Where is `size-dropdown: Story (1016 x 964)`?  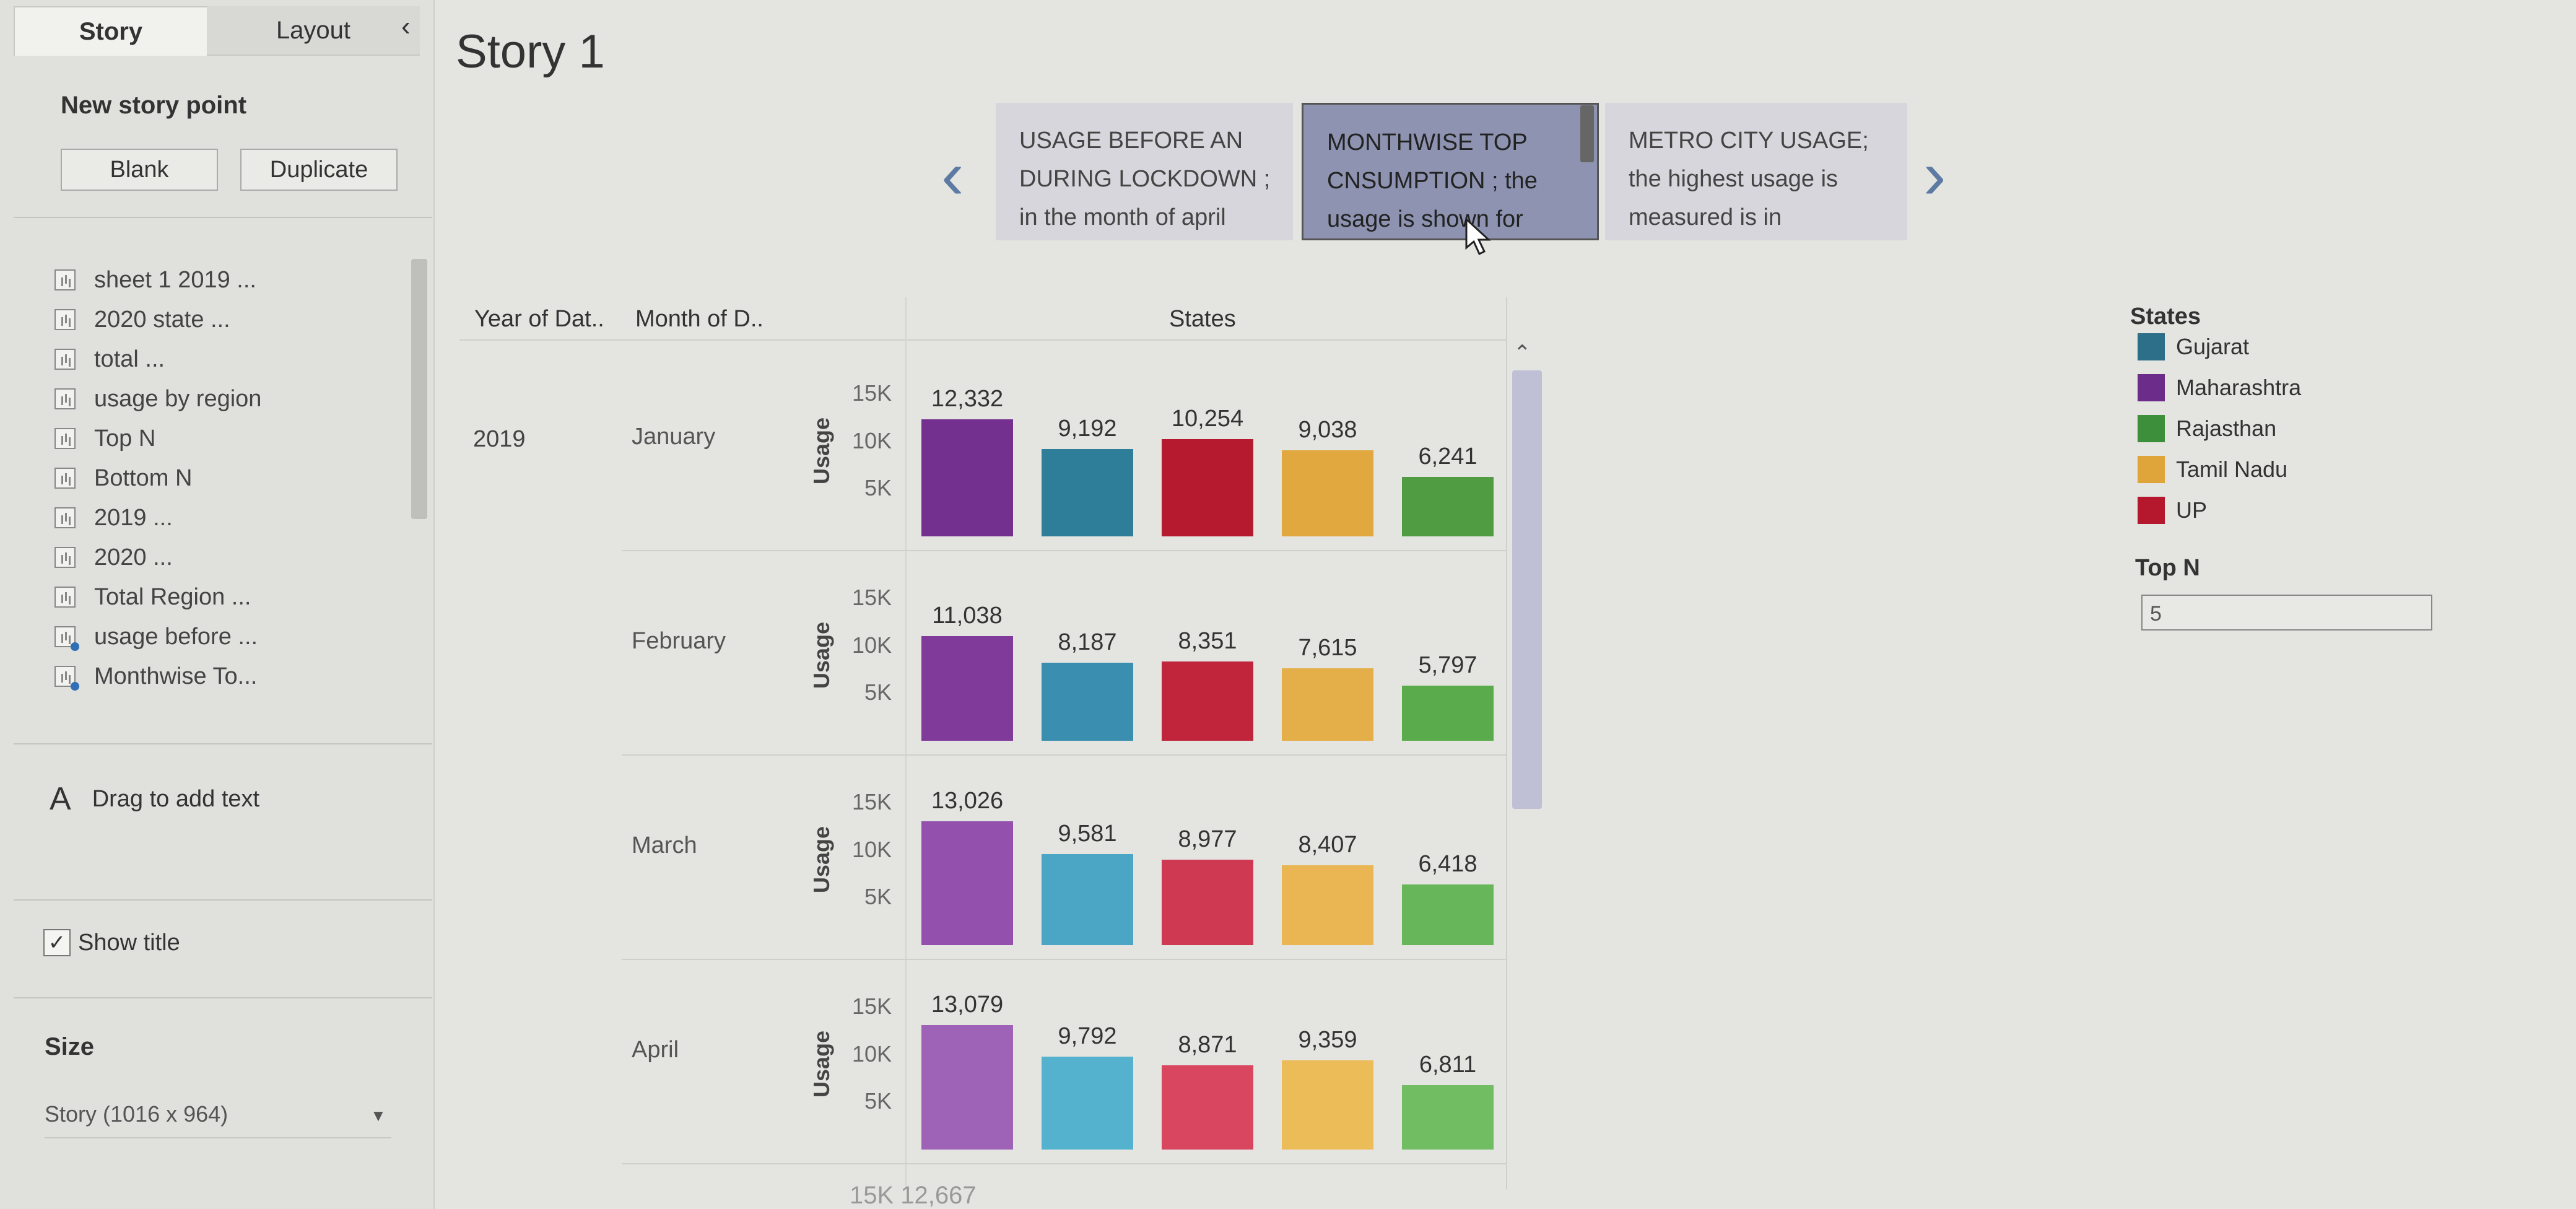 size-dropdown: Story (1016 x 964) is located at coordinates (136, 1114).